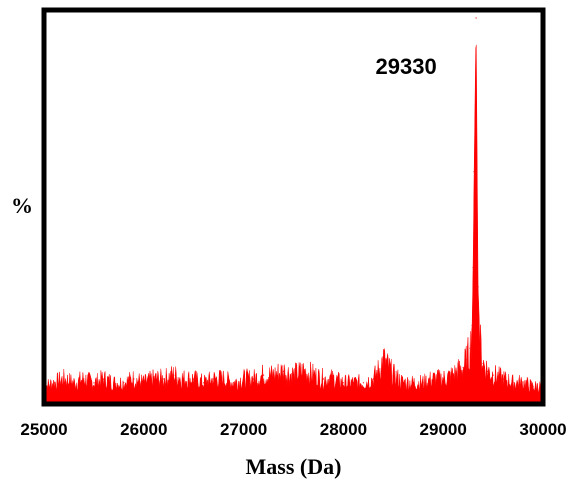 The image size is (574, 481). What do you see at coordinates (406, 66) in the screenshot?
I see `peak-annotation: 29330` at bounding box center [406, 66].